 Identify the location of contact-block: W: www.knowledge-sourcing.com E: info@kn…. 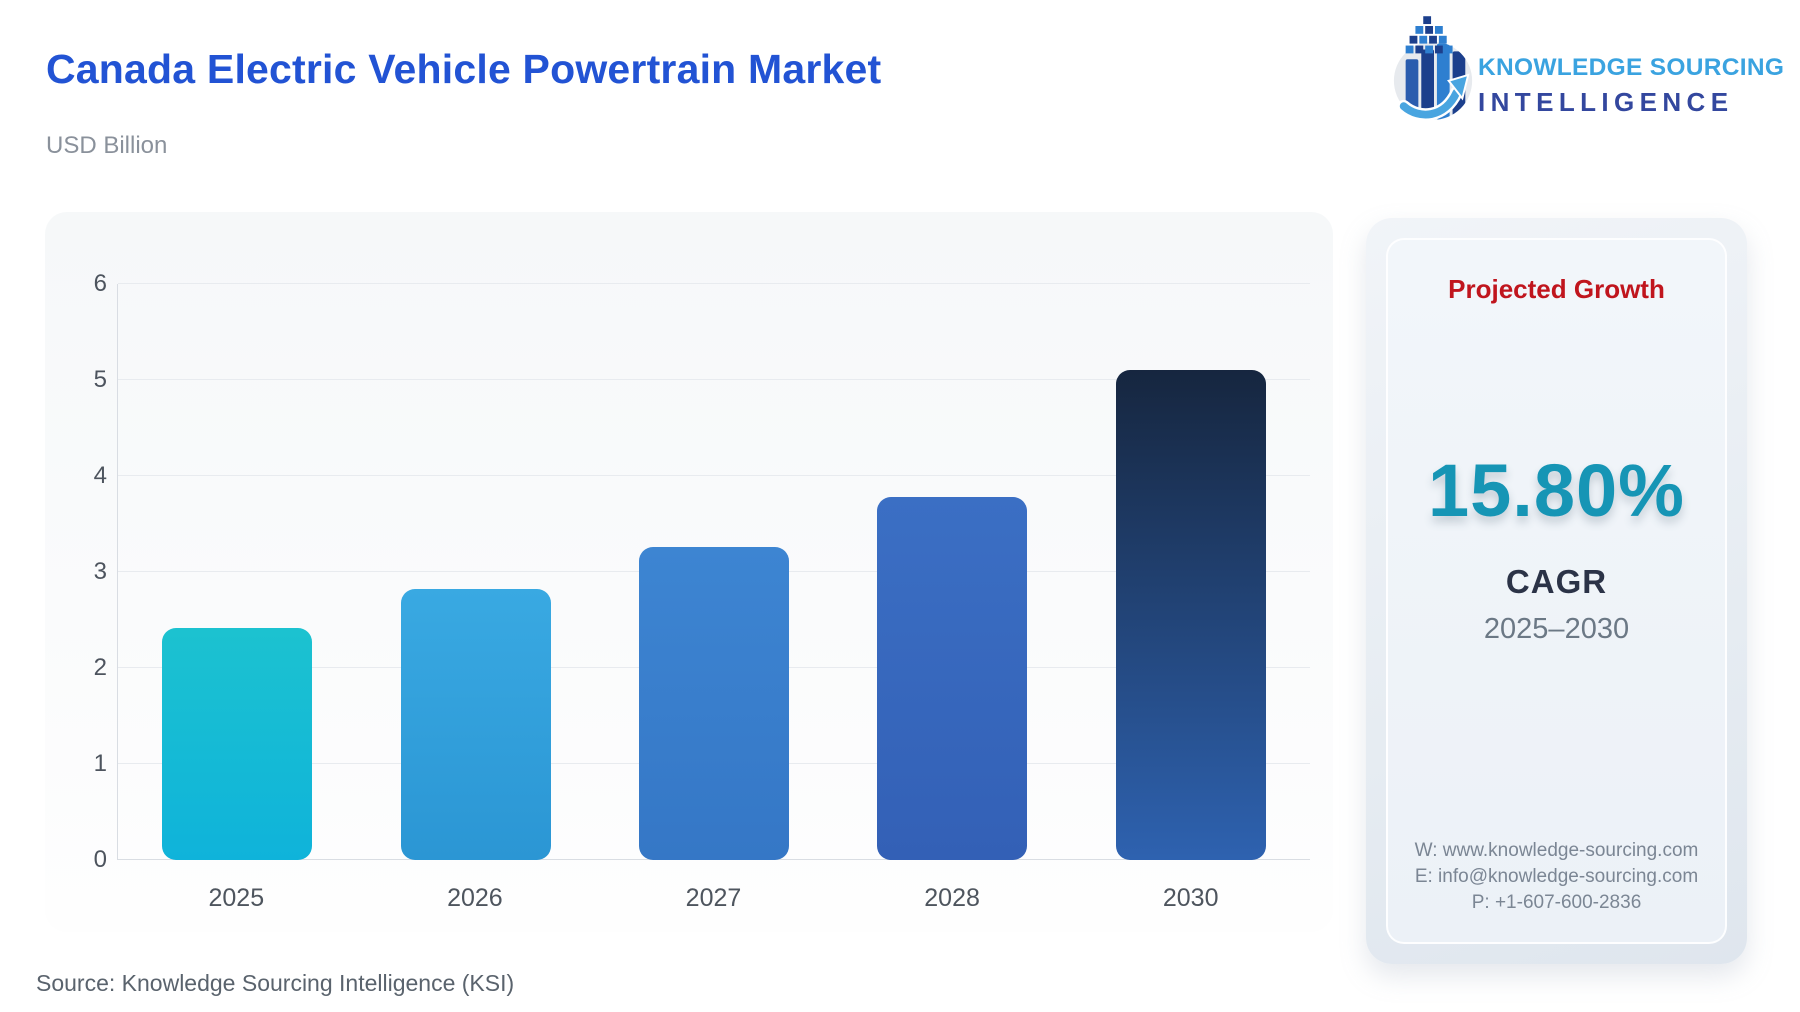
(1557, 877).